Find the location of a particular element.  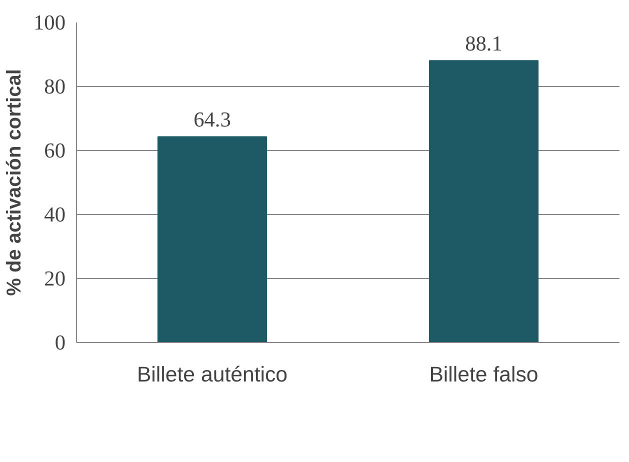

y-tick-label: 60 is located at coordinates (55, 150).